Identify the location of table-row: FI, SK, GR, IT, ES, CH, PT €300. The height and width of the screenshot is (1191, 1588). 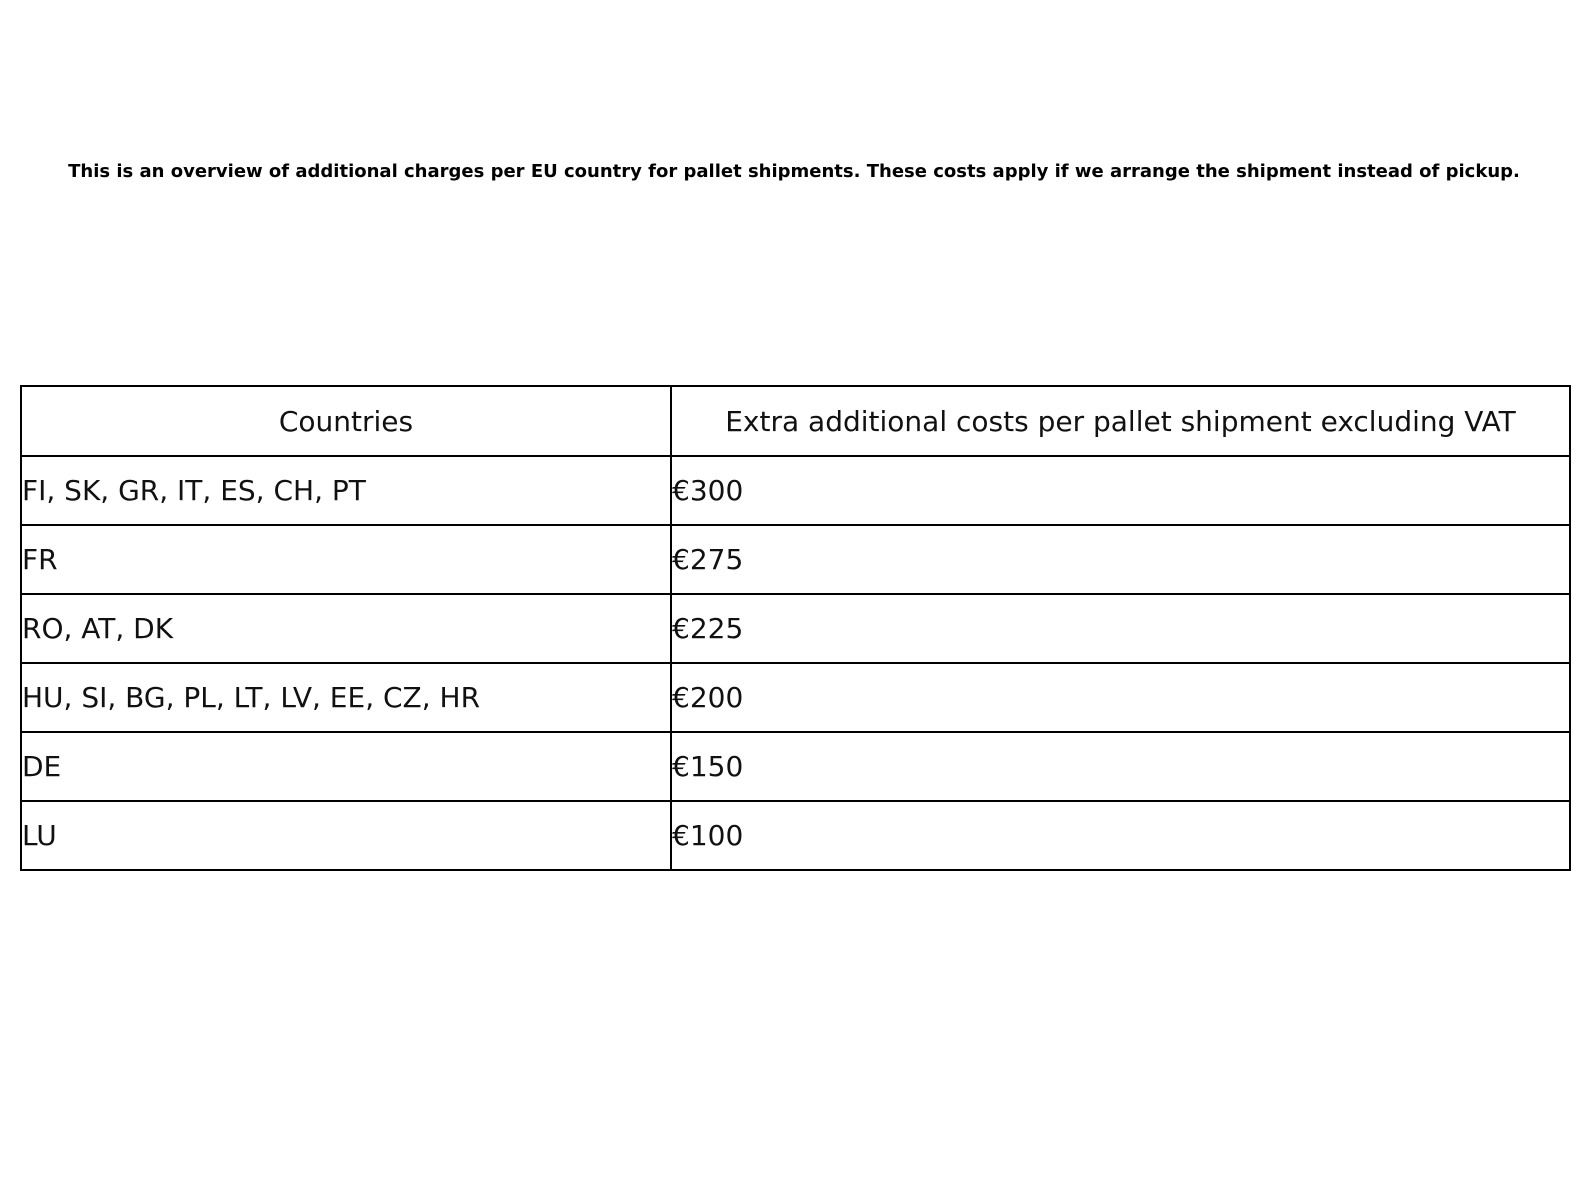
(795, 490).